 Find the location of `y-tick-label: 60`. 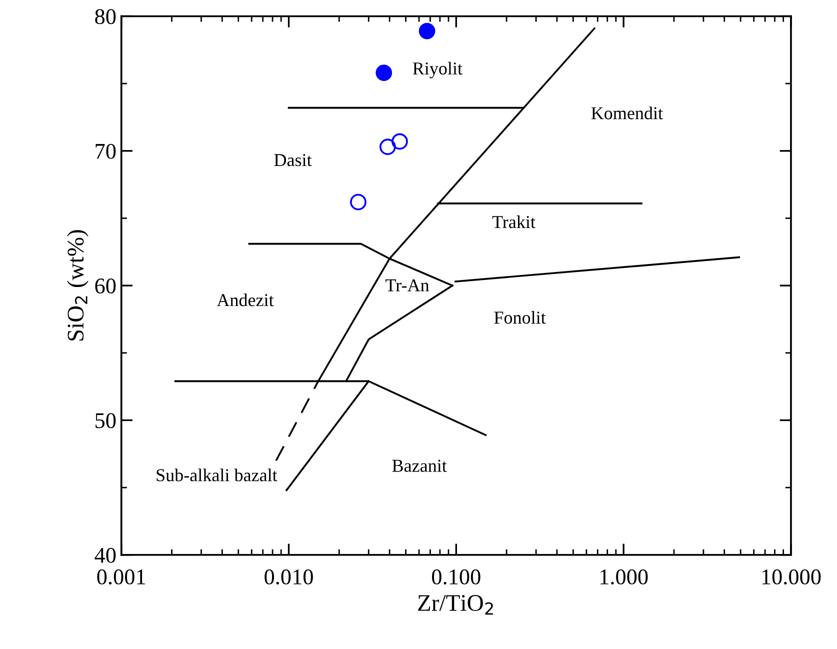

y-tick-label: 60 is located at coordinates (105, 286).